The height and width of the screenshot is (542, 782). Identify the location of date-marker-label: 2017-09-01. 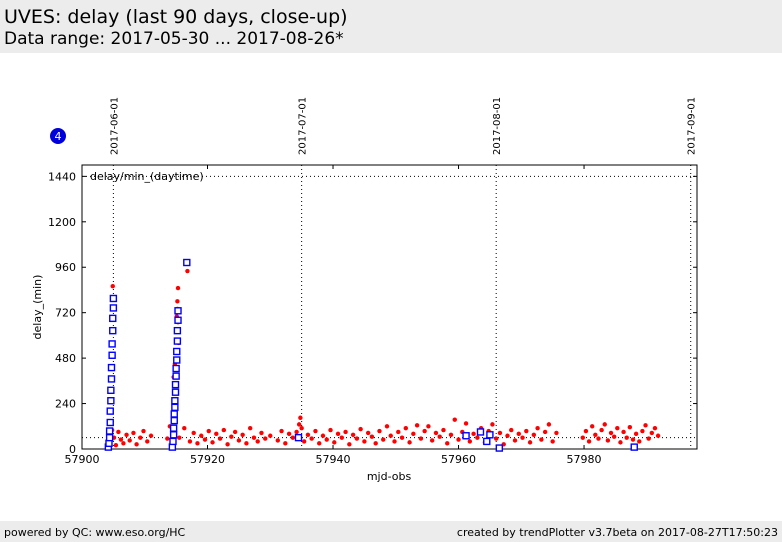
(692, 126).